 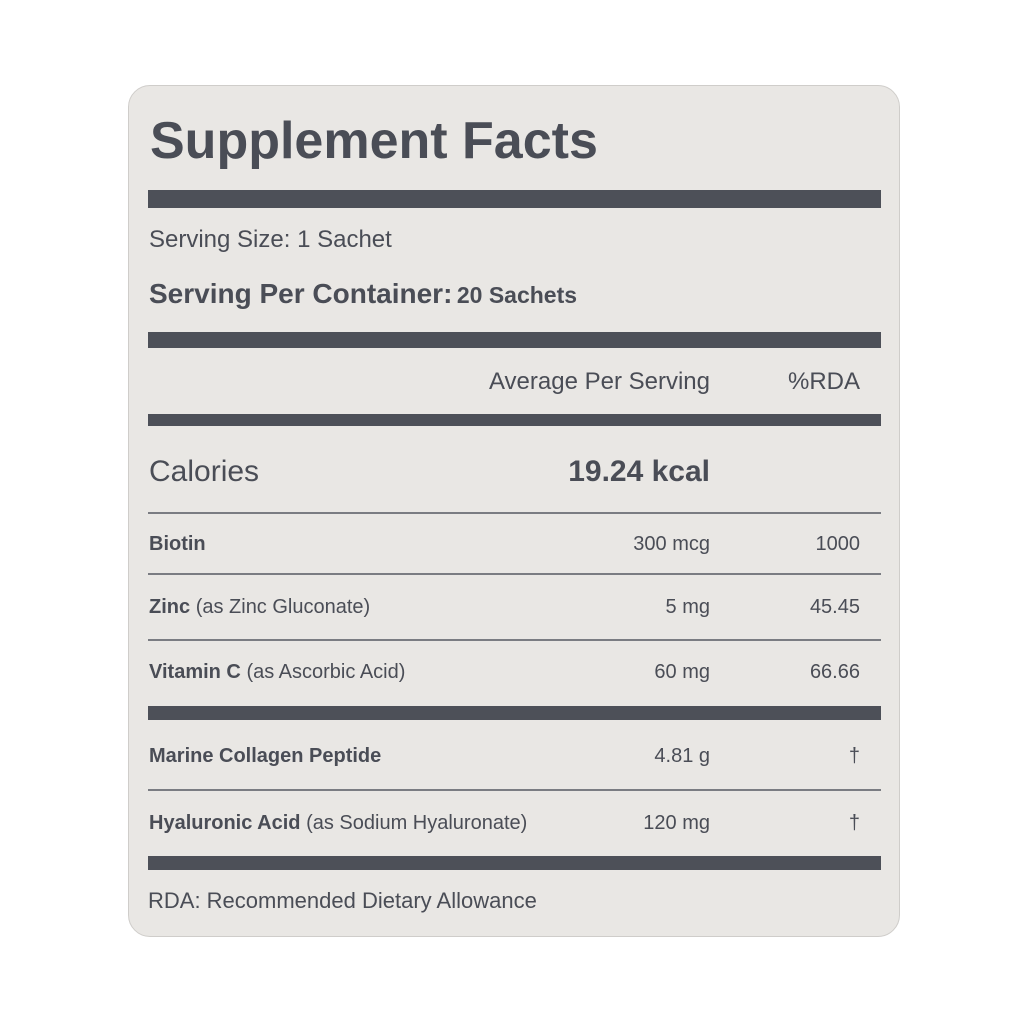 I want to click on nutrient-amount: 300 mcg, so click(x=671, y=544).